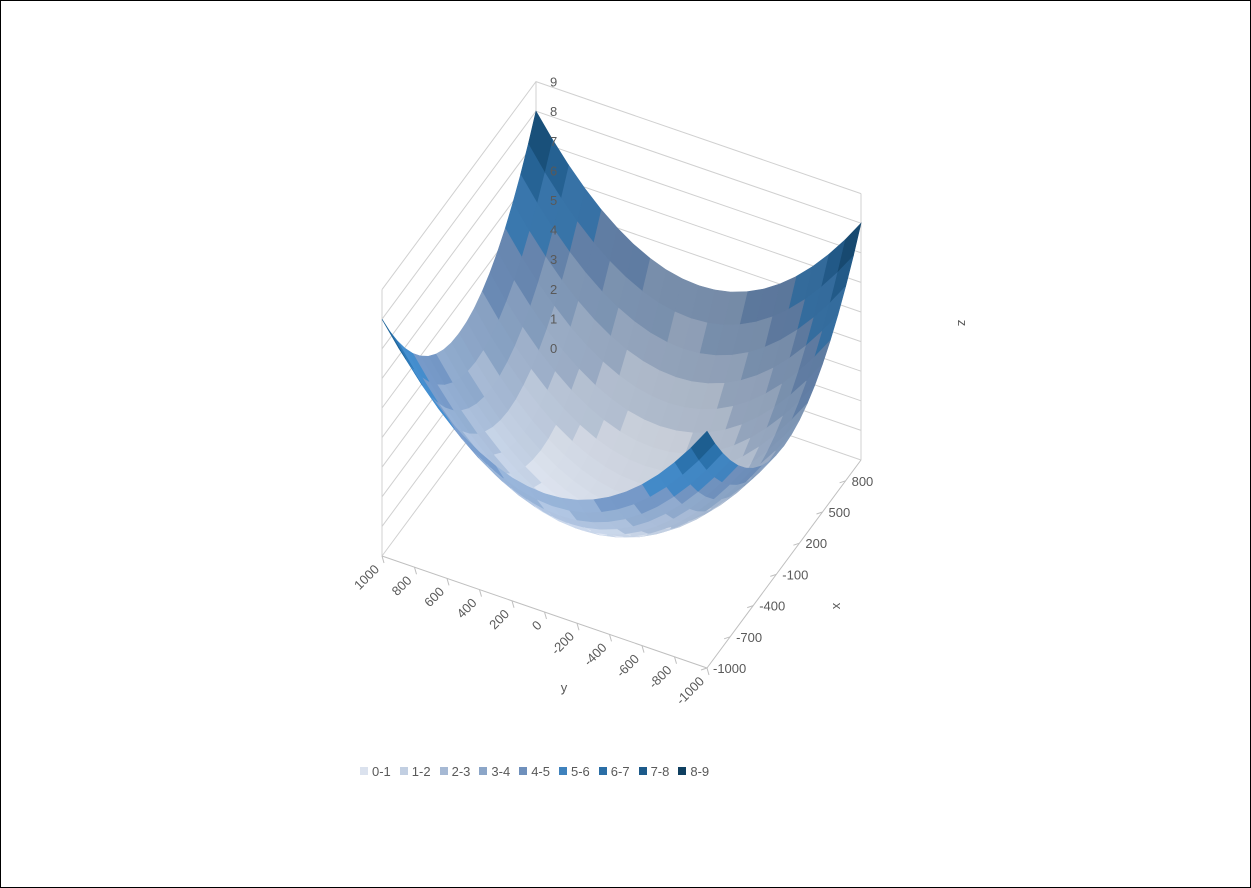  I want to click on legend-entry: 7-8, so click(654, 771).